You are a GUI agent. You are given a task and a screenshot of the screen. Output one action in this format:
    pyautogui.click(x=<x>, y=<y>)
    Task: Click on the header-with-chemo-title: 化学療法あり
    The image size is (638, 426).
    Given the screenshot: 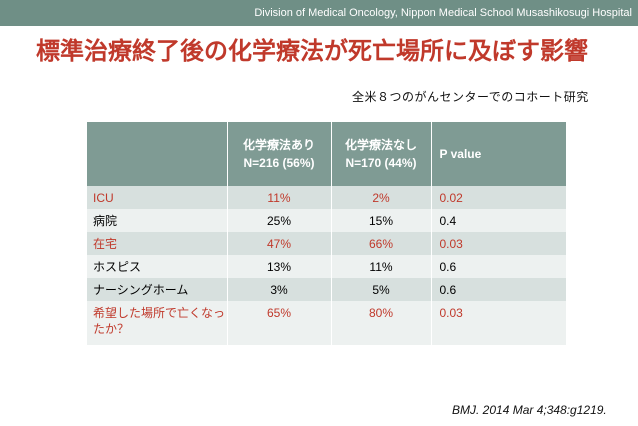 What is the action you would take?
    pyautogui.click(x=278, y=145)
    